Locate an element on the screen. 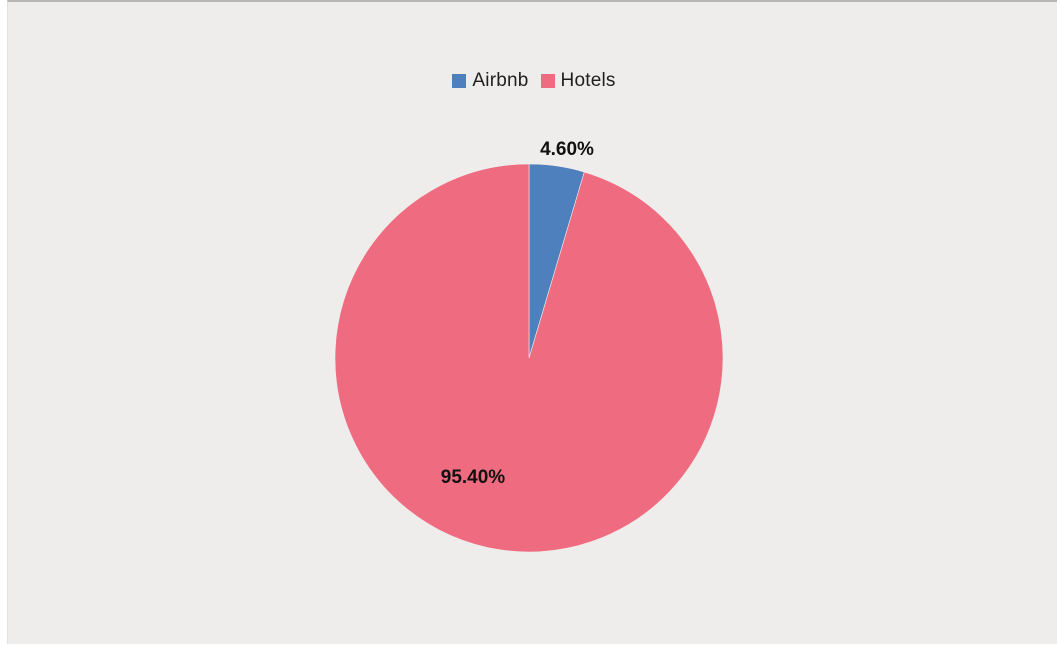  legend-item-hotels: Hotels is located at coordinates (578, 81).